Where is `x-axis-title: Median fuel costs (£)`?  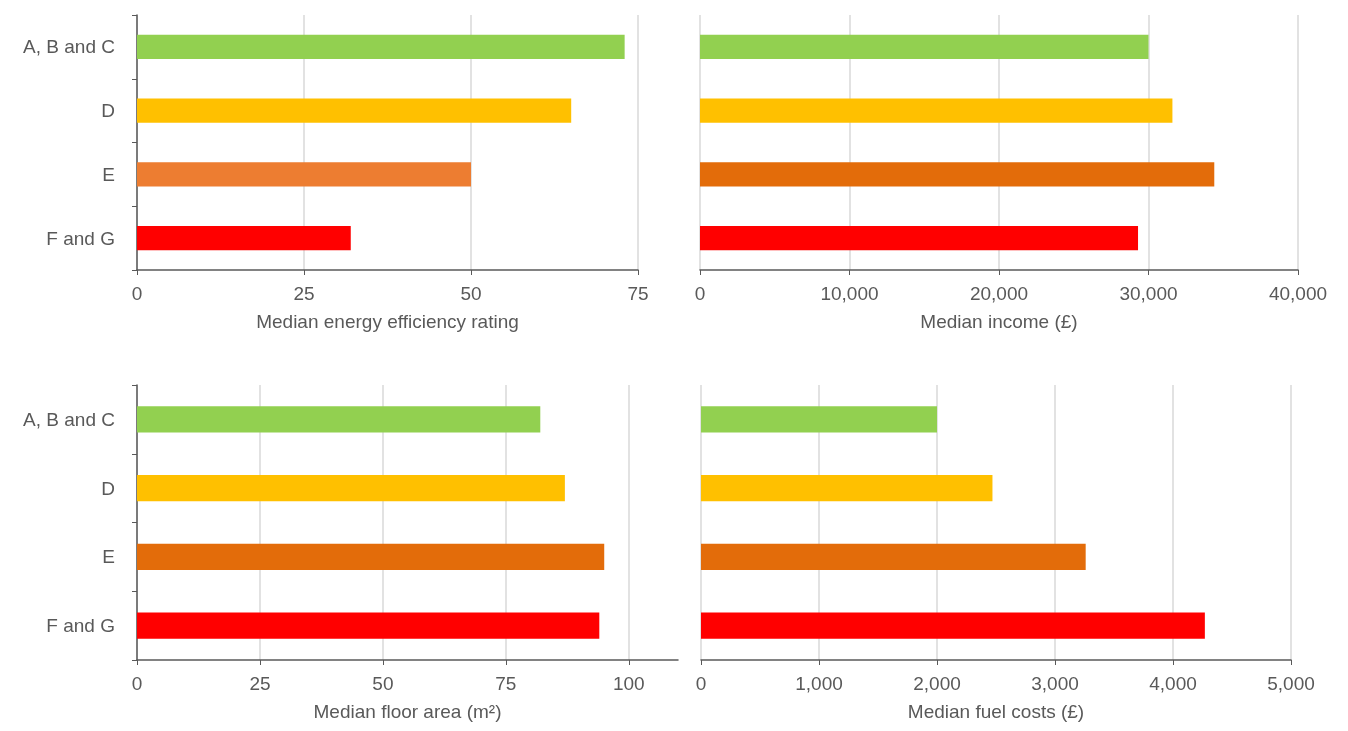
x-axis-title: Median fuel costs (£) is located at coordinates (996, 711).